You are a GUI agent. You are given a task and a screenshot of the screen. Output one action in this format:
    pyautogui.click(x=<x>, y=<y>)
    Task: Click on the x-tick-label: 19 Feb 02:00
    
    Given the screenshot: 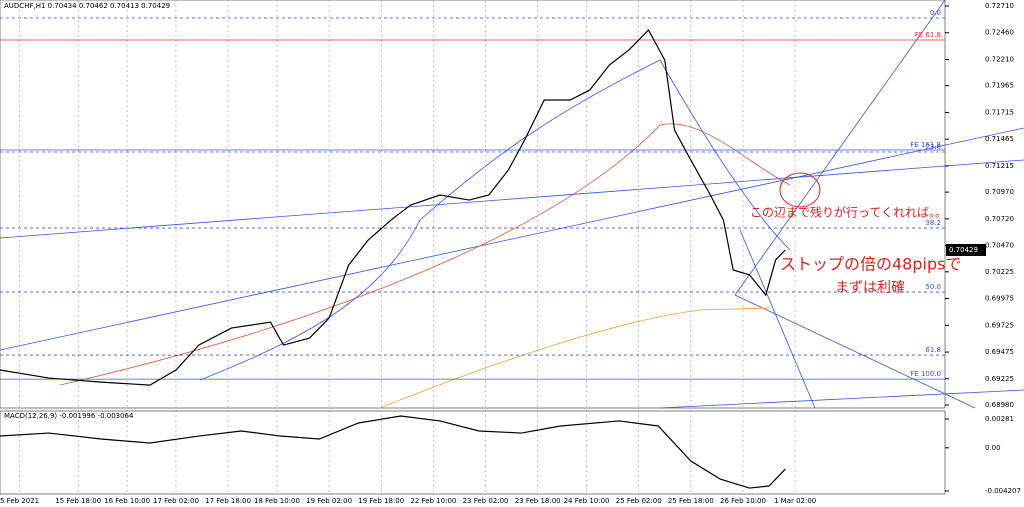 What is the action you would take?
    pyautogui.click(x=329, y=501)
    